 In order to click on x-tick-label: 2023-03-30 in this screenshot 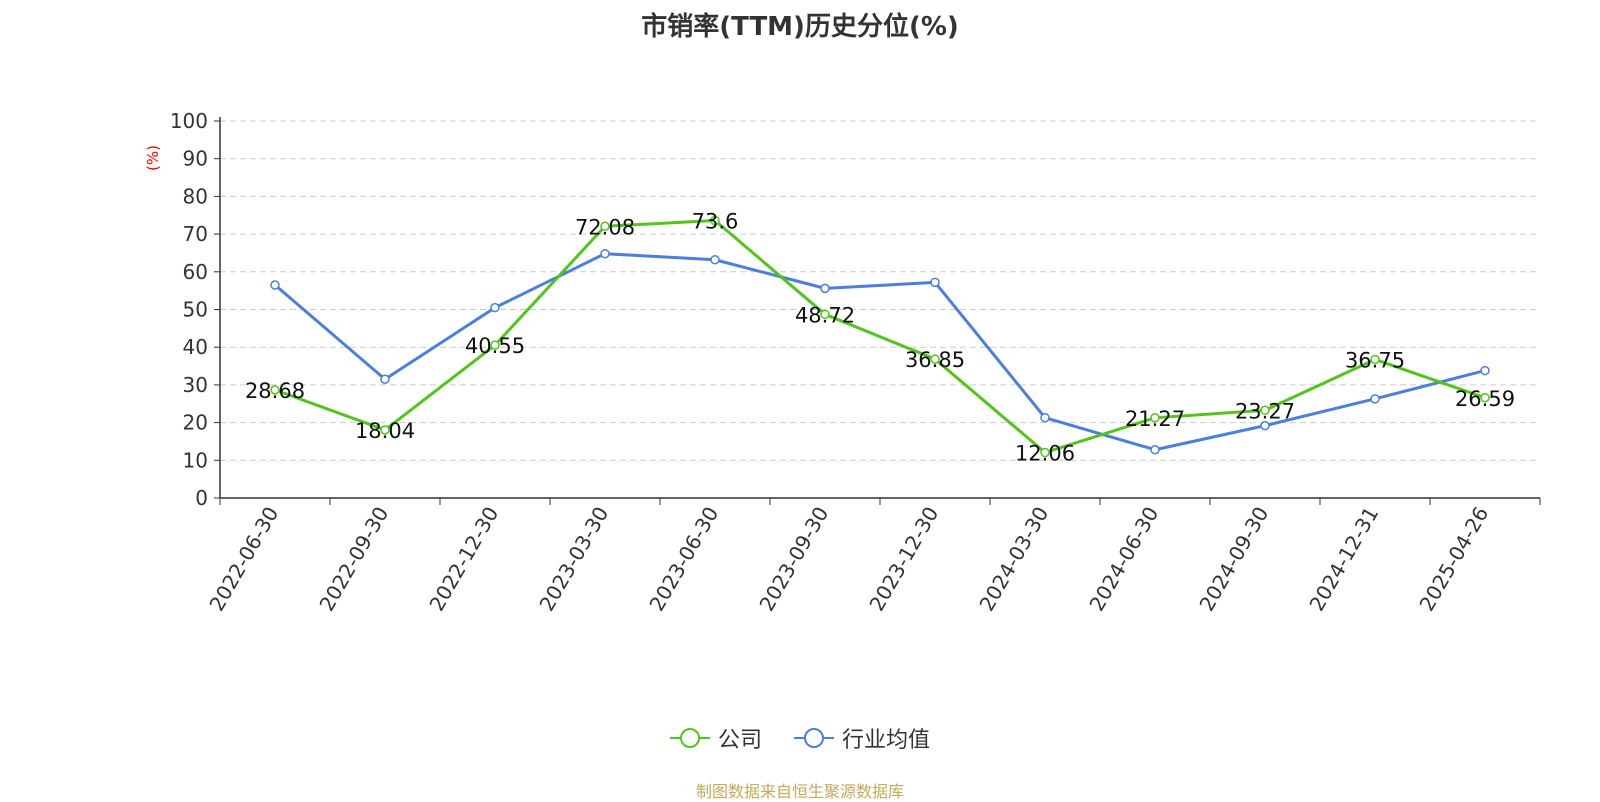, I will do `click(573, 559)`.